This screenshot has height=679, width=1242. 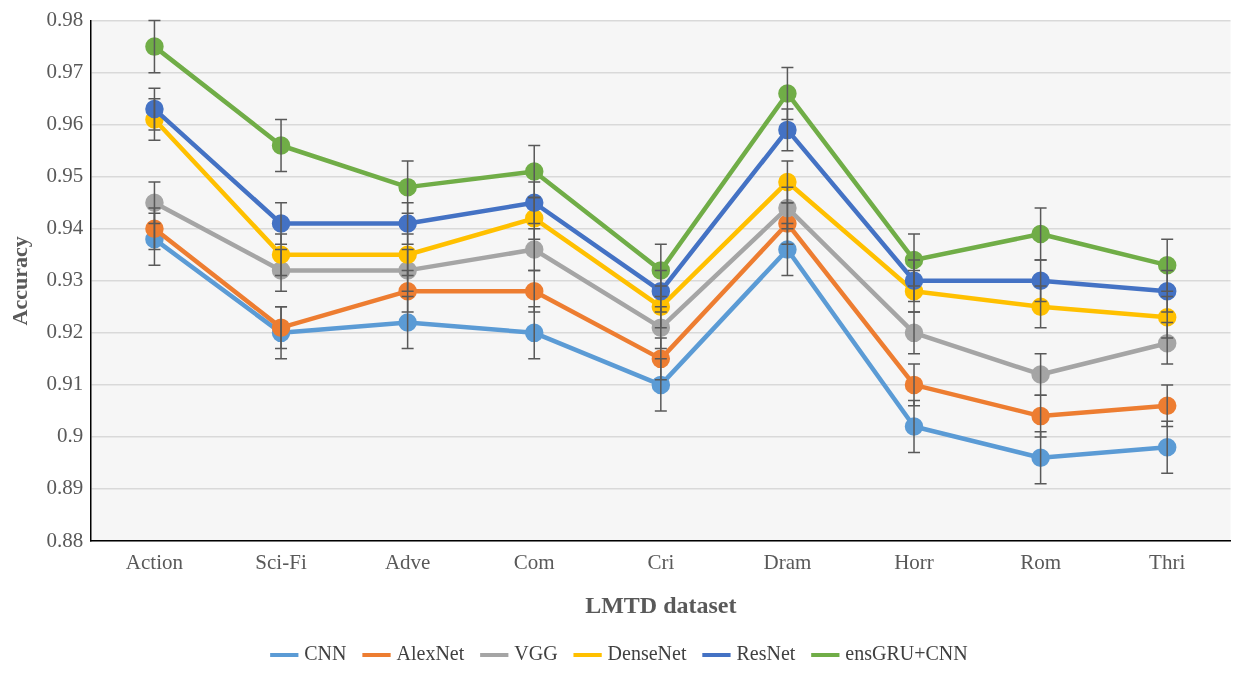 What do you see at coordinates (154, 562) in the screenshot?
I see `x-tick-label: Action` at bounding box center [154, 562].